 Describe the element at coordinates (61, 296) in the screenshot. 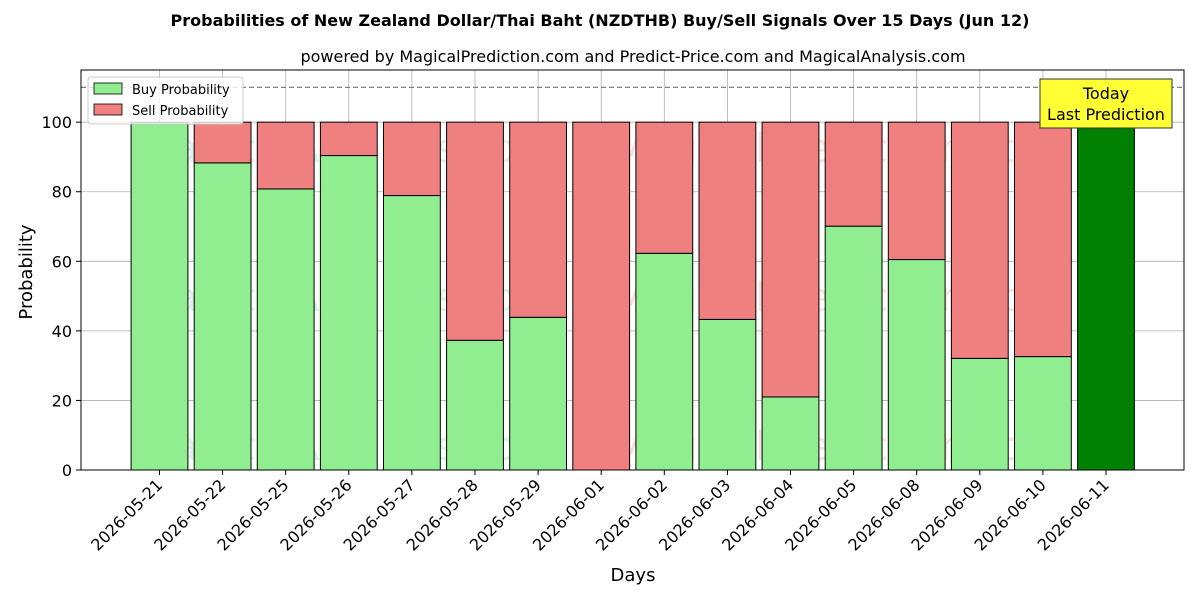

I see `y-axis-ticks: 0 20 40 60 80 100` at that location.